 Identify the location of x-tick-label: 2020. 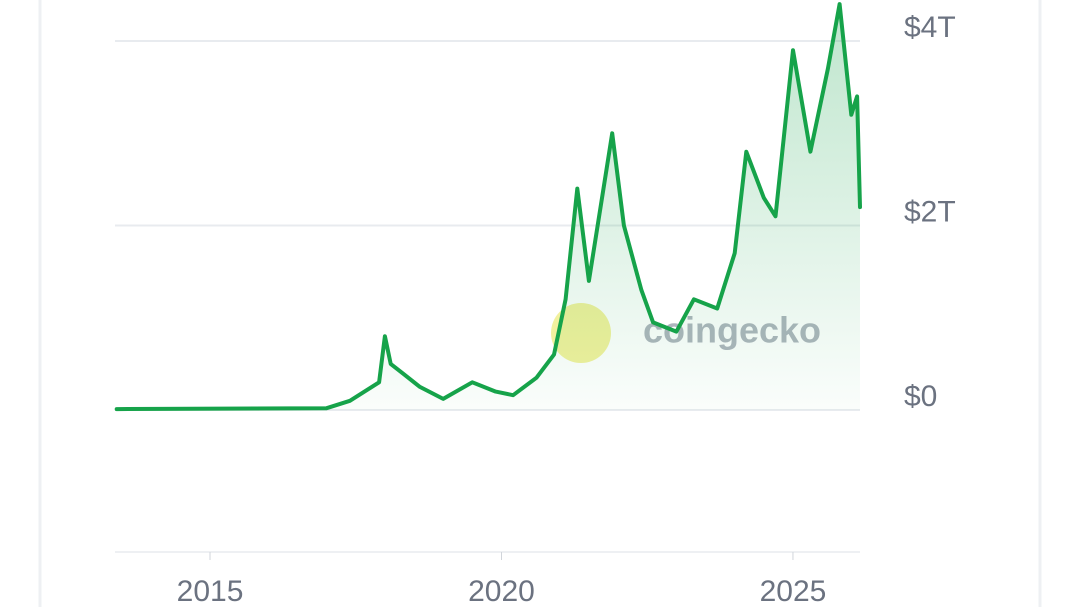
(501, 591).